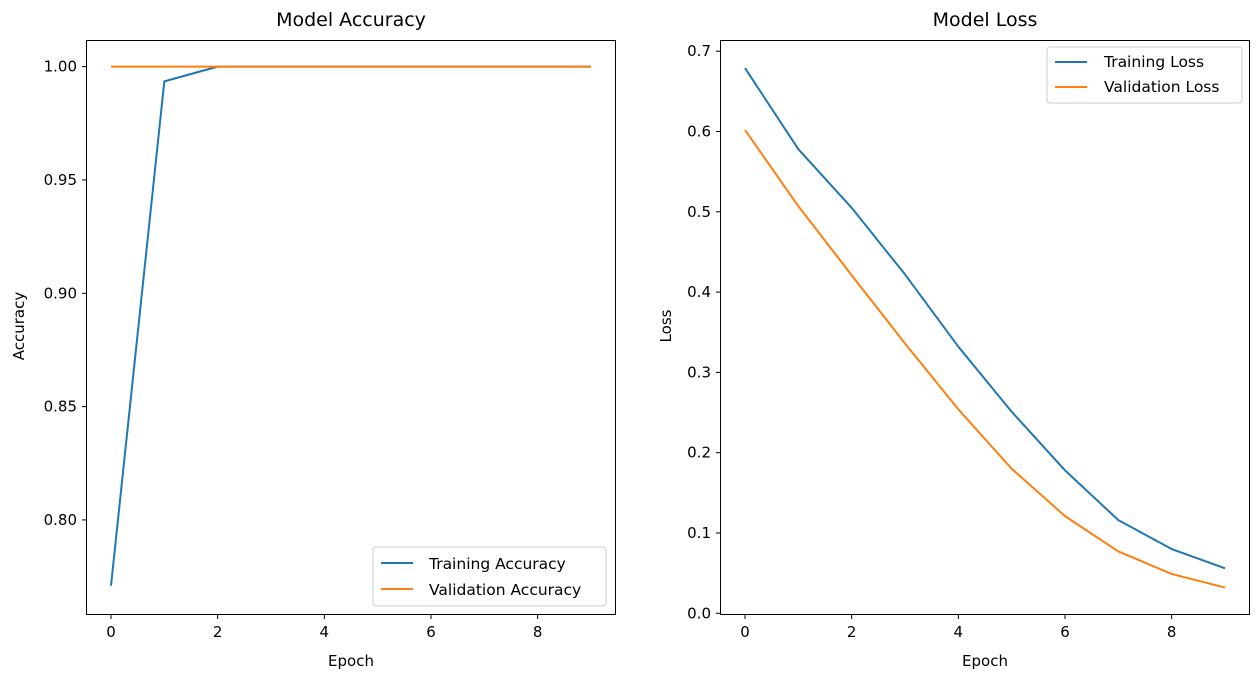  Describe the element at coordinates (699, 51) in the screenshot. I see `y-tick-label: 0.7` at that location.